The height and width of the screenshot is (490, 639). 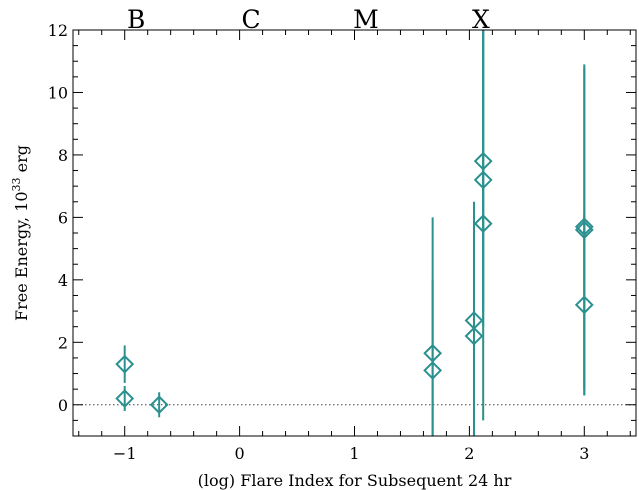 What do you see at coordinates (58, 92) in the screenshot?
I see `y-tick-label: 10` at bounding box center [58, 92].